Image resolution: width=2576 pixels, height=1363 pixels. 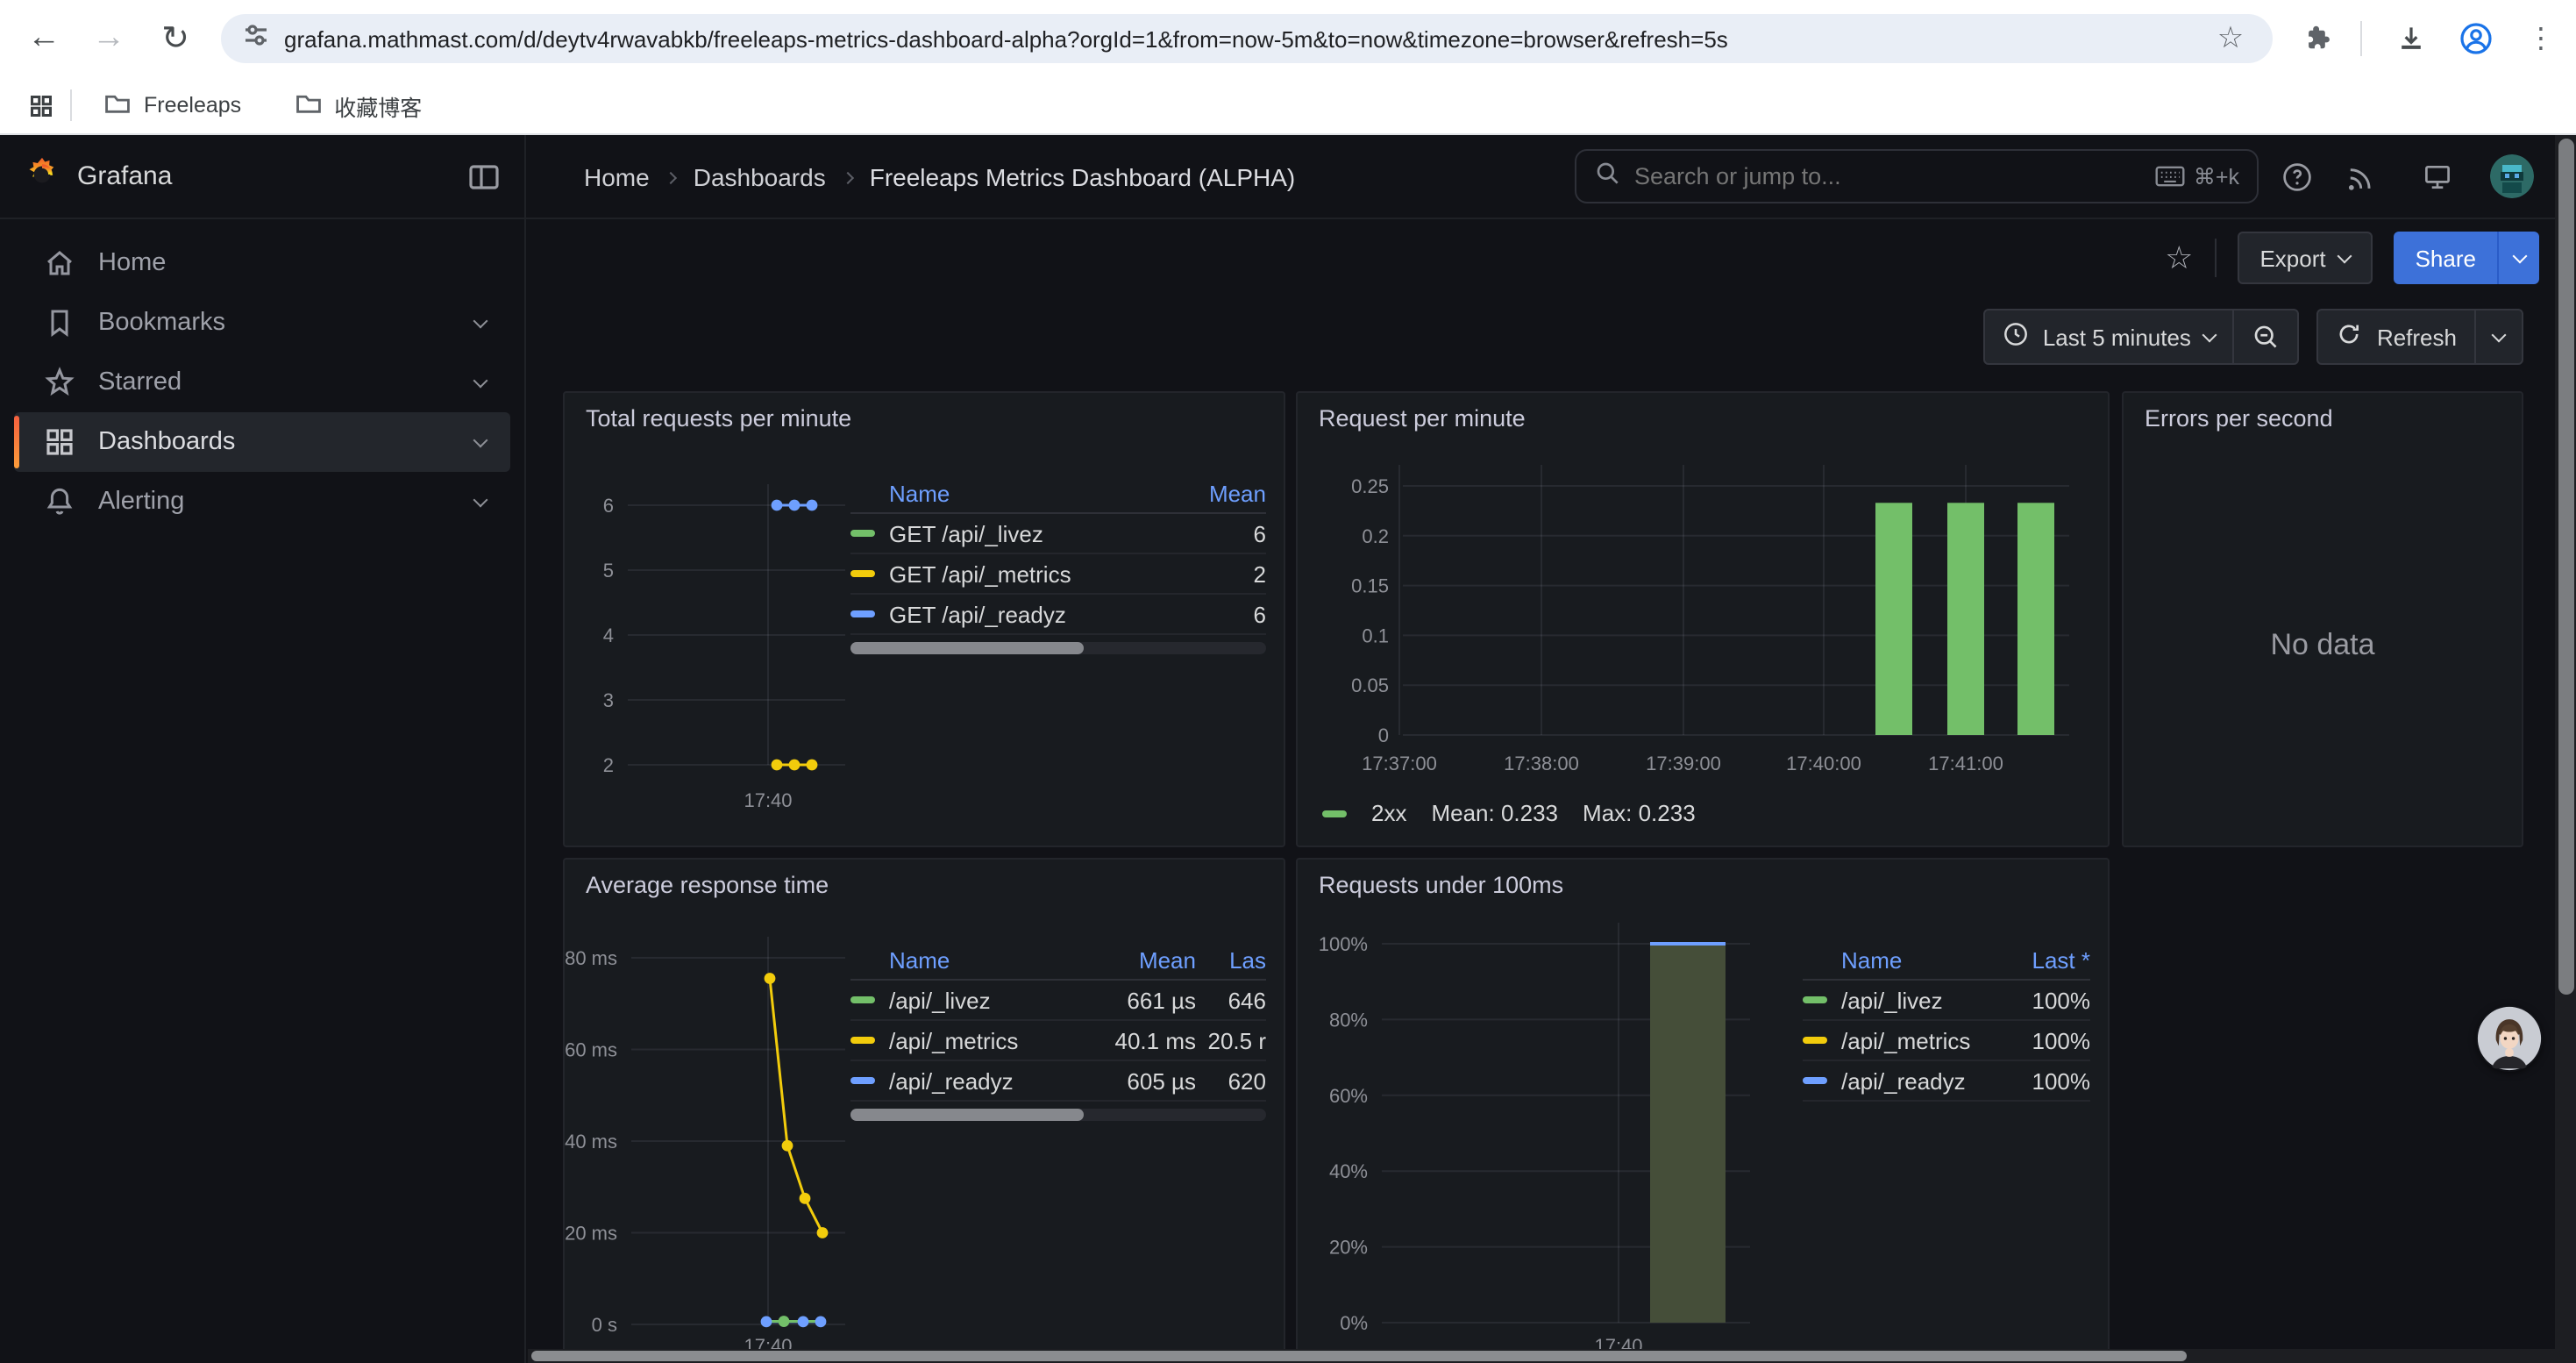 I want to click on panel-title: Average response time, so click(x=707, y=885).